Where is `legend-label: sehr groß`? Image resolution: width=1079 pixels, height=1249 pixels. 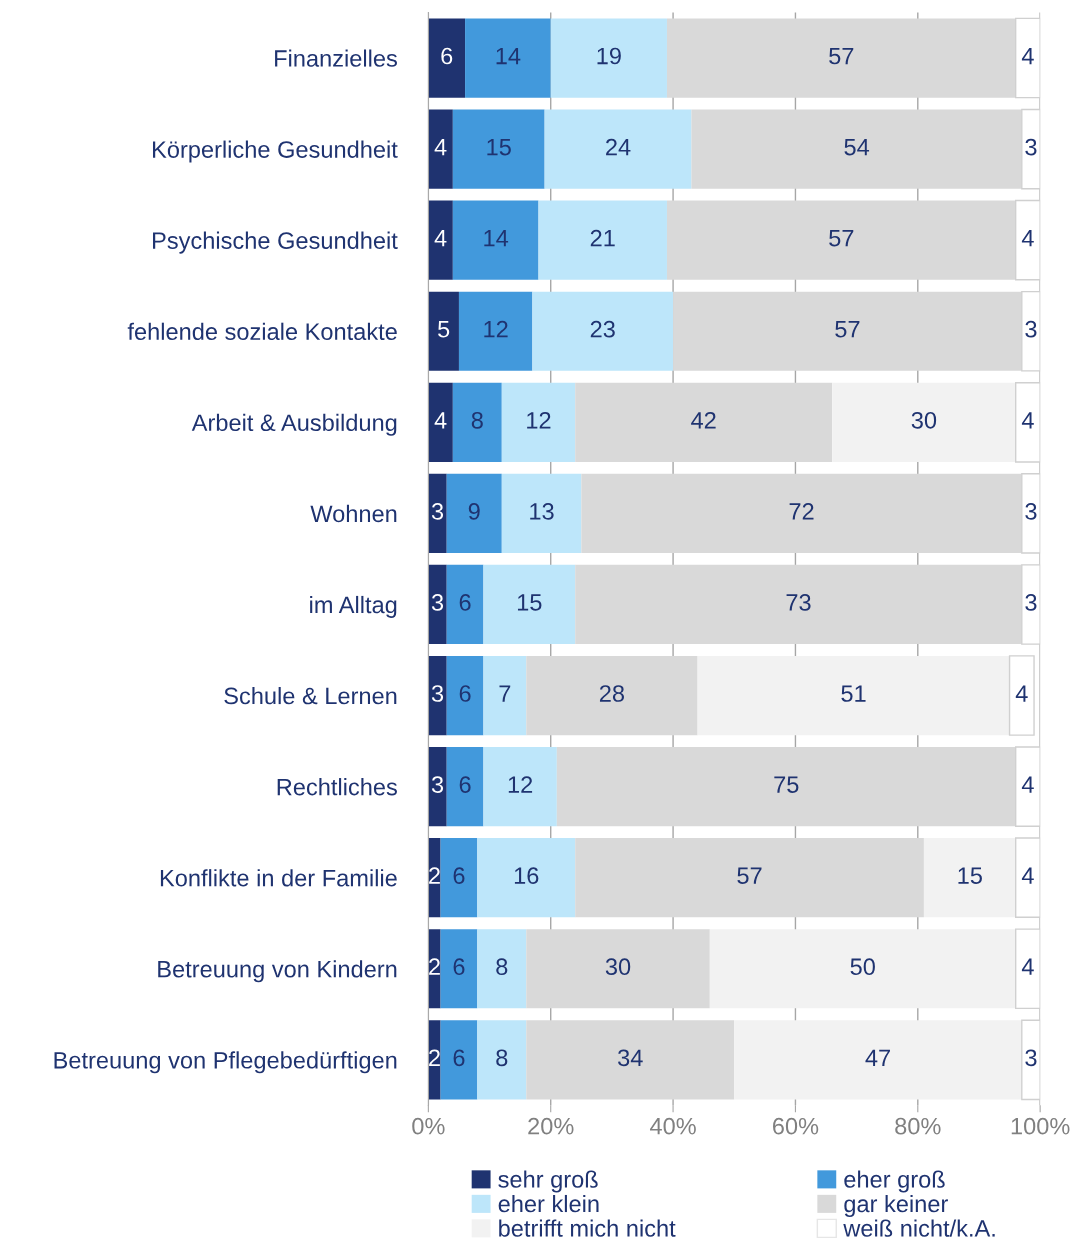
legend-label: sehr groß is located at coordinates (548, 1181).